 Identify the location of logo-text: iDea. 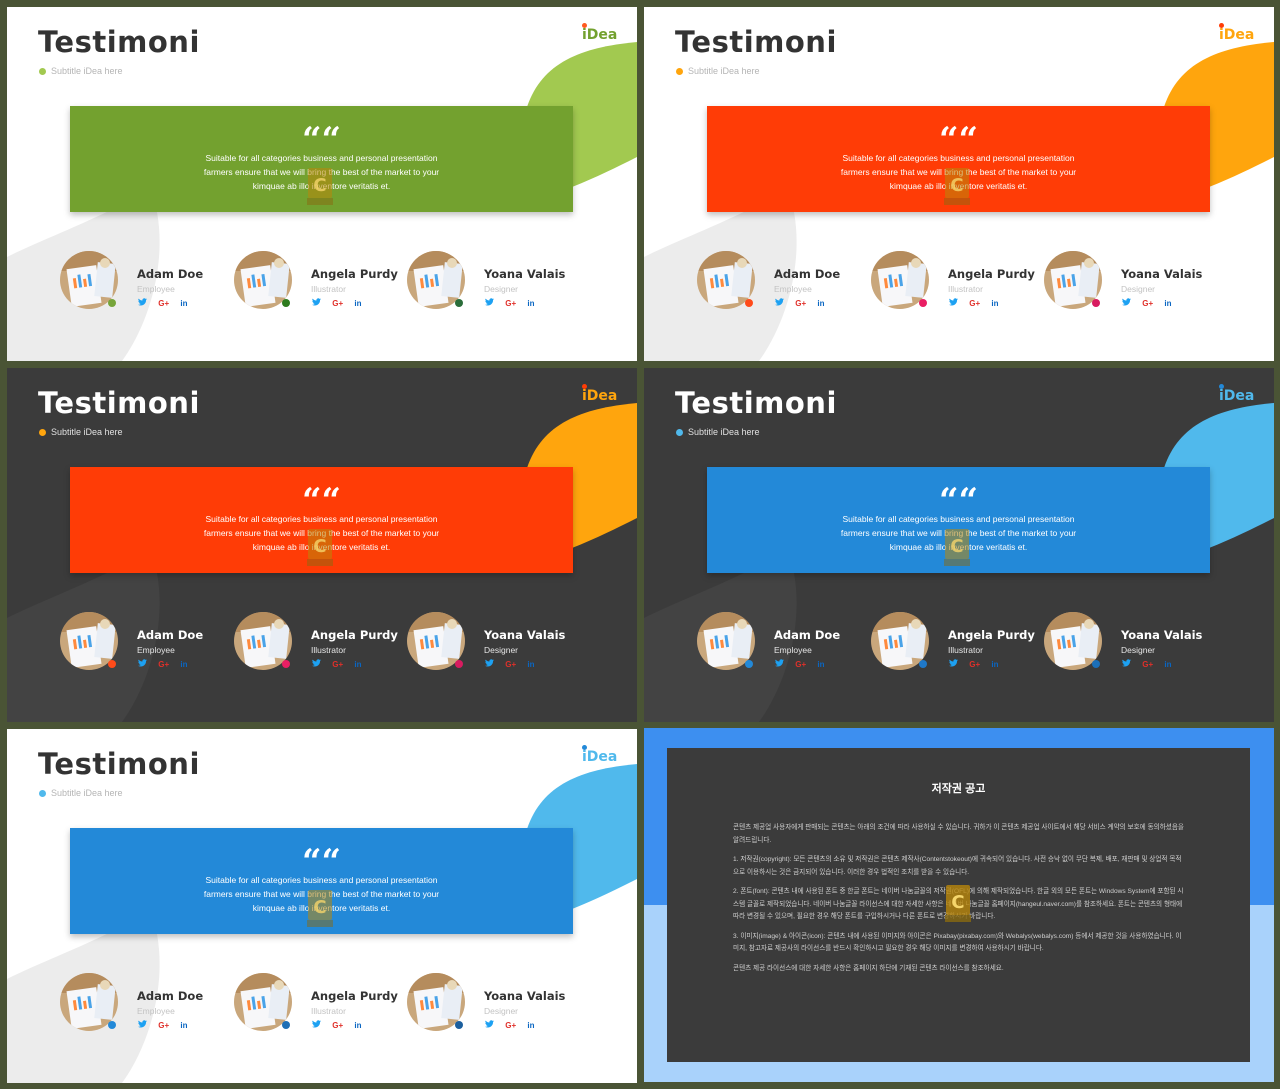
(1237, 396).